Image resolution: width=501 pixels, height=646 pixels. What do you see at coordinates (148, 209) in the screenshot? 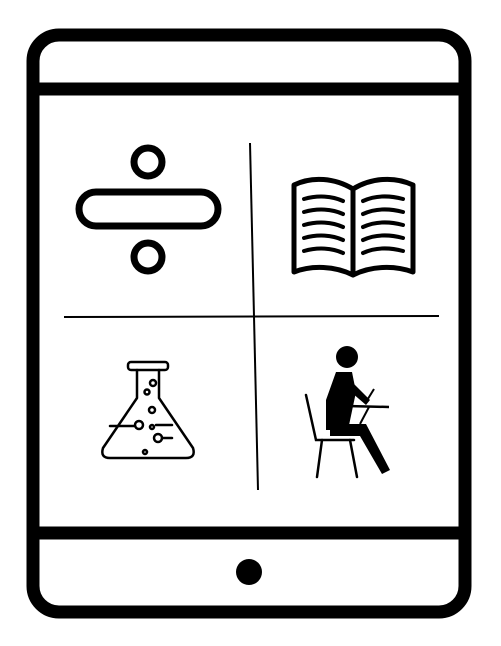
I see `division-sign-icon` at bounding box center [148, 209].